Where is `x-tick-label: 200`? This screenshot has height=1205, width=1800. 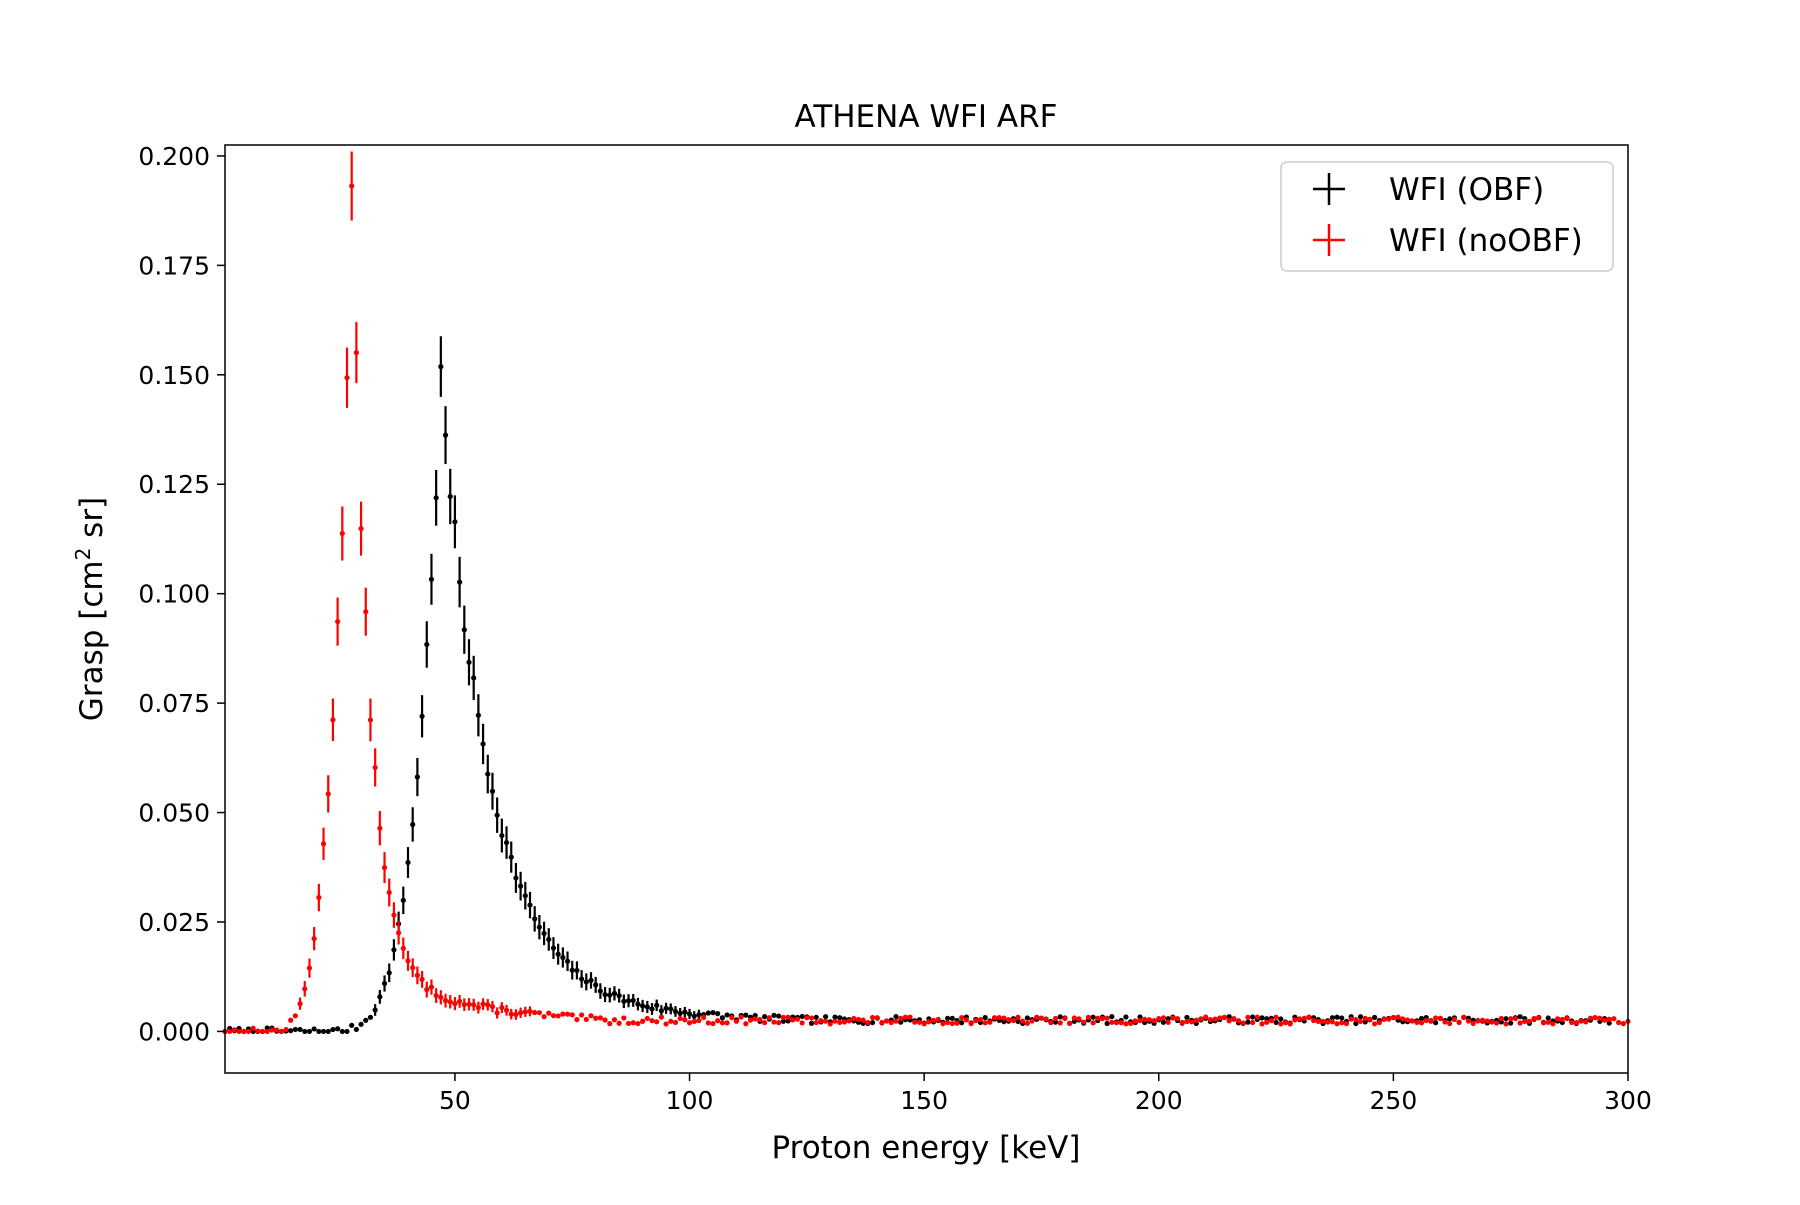 x-tick-label: 200 is located at coordinates (1159, 1100).